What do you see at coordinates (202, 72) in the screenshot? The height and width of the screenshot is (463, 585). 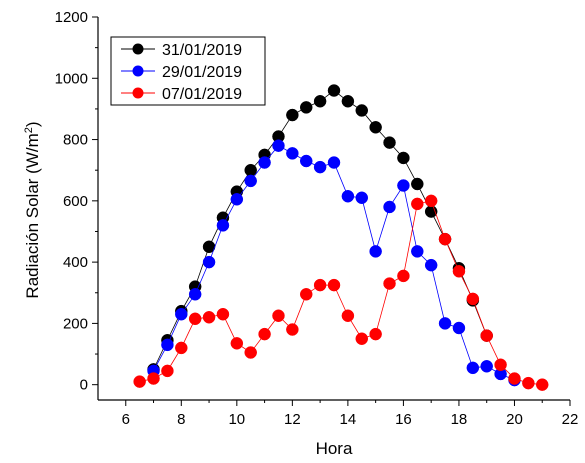 I see `legend-label: 29/01/2019` at bounding box center [202, 72].